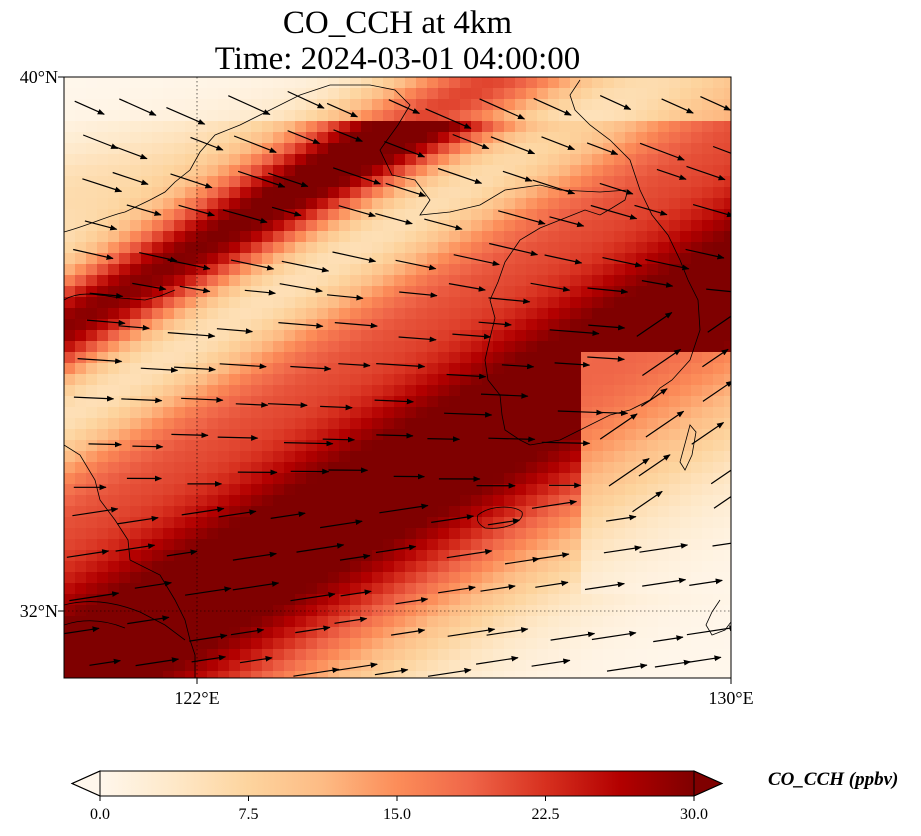 Image resolution: width=921 pixels, height=836 pixels. Describe the element at coordinates (397, 785) in the screenshot. I see `colorbar` at that location.